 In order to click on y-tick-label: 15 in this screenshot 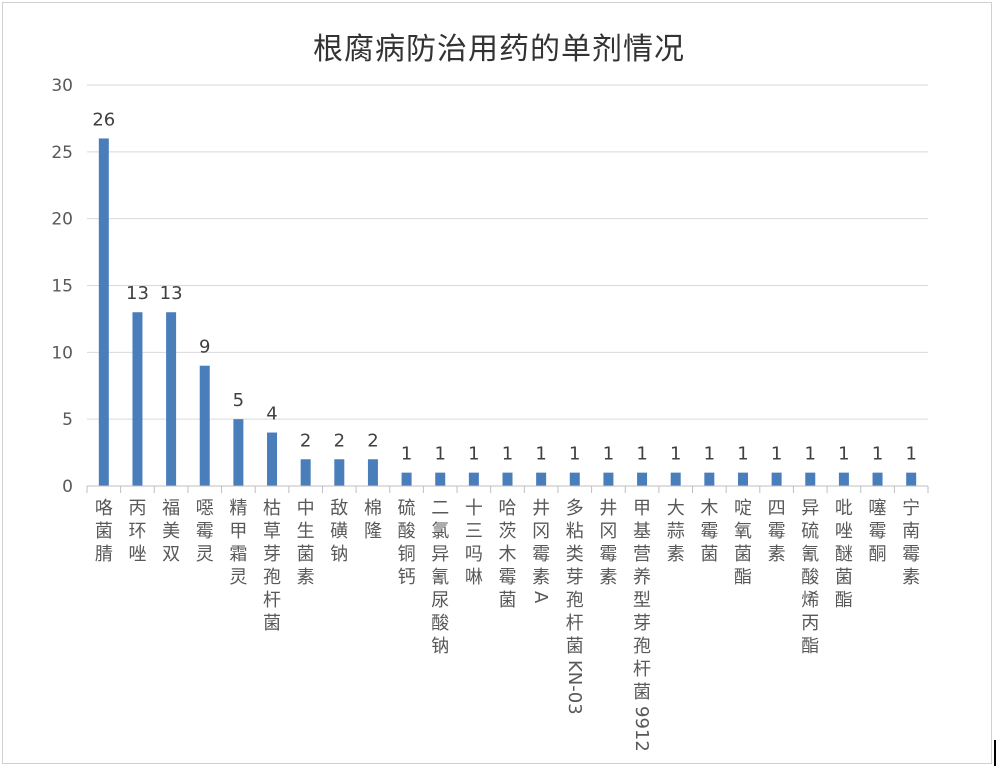, I will do `click(62, 287)`.